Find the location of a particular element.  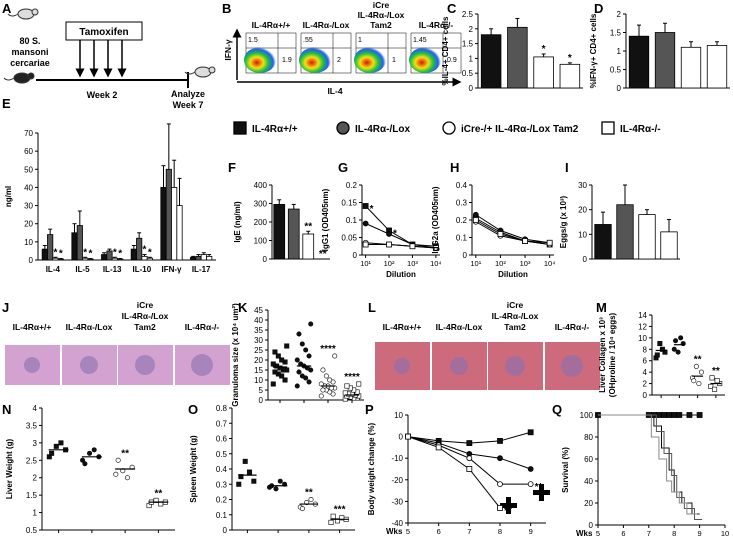

y-tick-label: 6 is located at coordinates (645, 361).